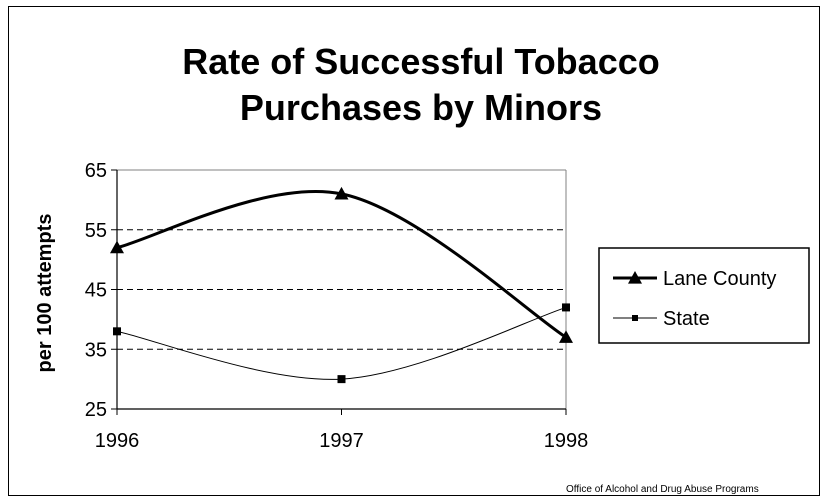  What do you see at coordinates (635, 277) in the screenshot?
I see `legend-marker-lane-county` at bounding box center [635, 277].